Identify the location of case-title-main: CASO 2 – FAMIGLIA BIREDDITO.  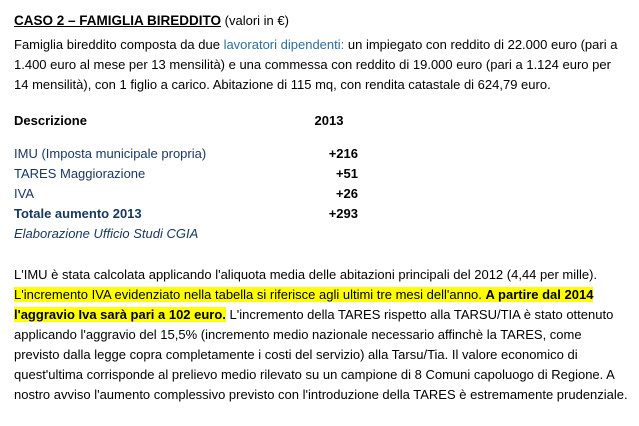
(118, 20).